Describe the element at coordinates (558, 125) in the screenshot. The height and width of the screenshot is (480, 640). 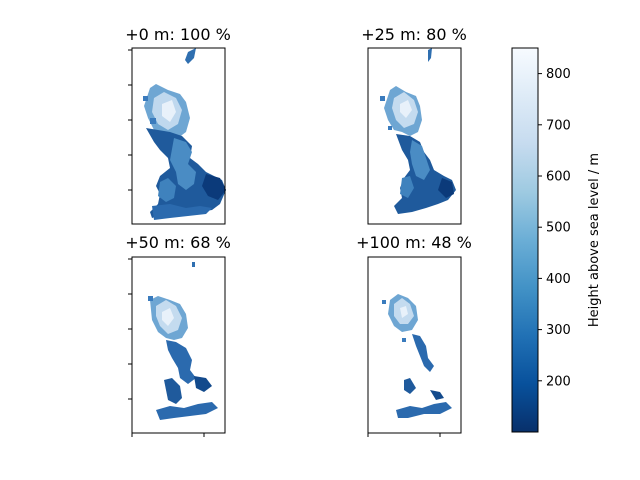
I see `colorbar-tick-label: 700` at that location.